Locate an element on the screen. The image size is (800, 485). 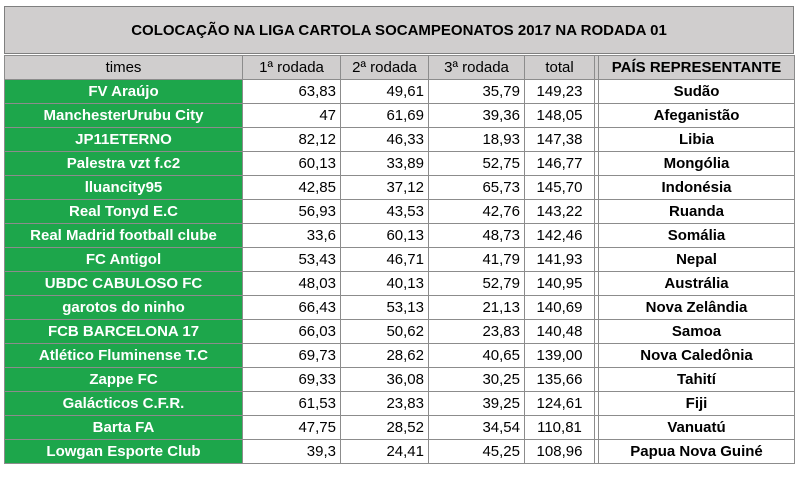
round-3-cell: 45,25 is located at coordinates (476, 451).